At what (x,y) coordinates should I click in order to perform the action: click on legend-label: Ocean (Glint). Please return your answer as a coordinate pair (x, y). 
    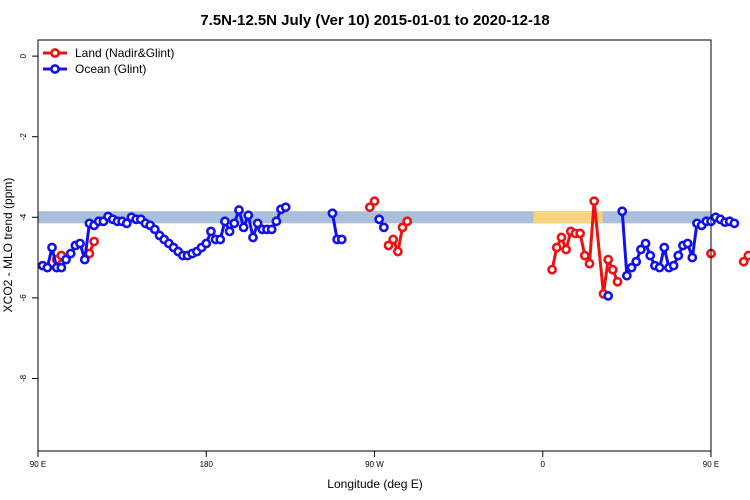
    Looking at the image, I should click on (110, 69).